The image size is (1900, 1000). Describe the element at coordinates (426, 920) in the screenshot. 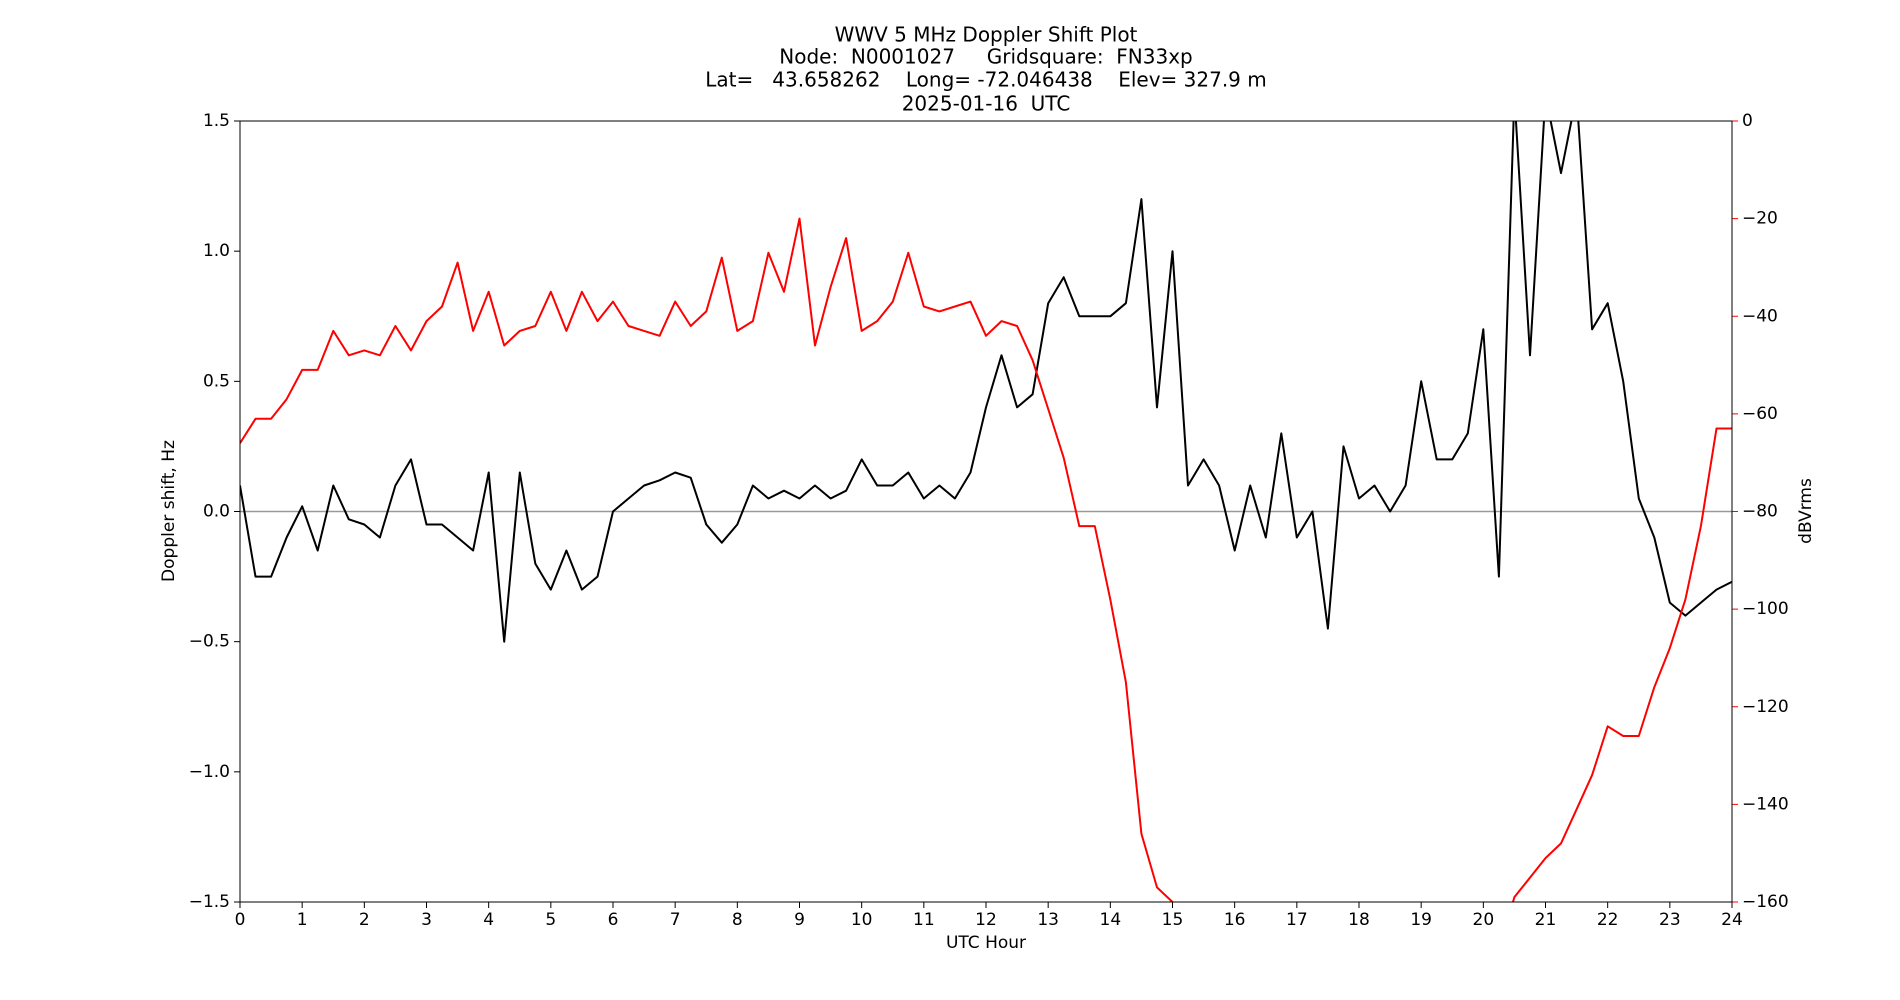

I see `x-tick-label: 3` at that location.